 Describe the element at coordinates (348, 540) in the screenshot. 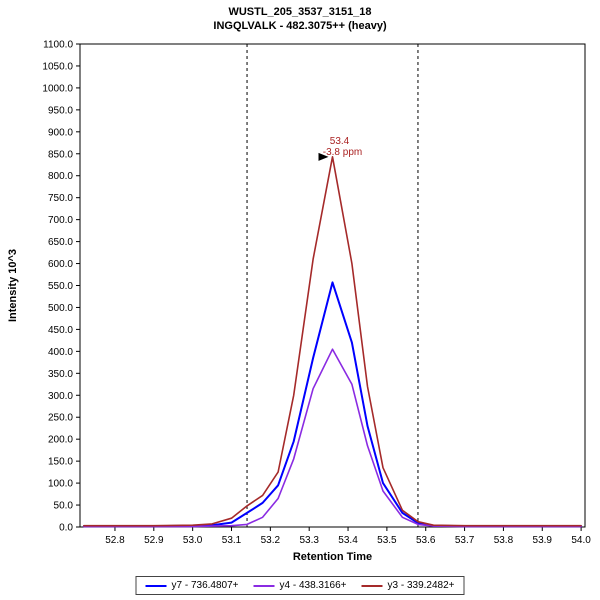

I see `x-tick-label: 53.4` at that location.